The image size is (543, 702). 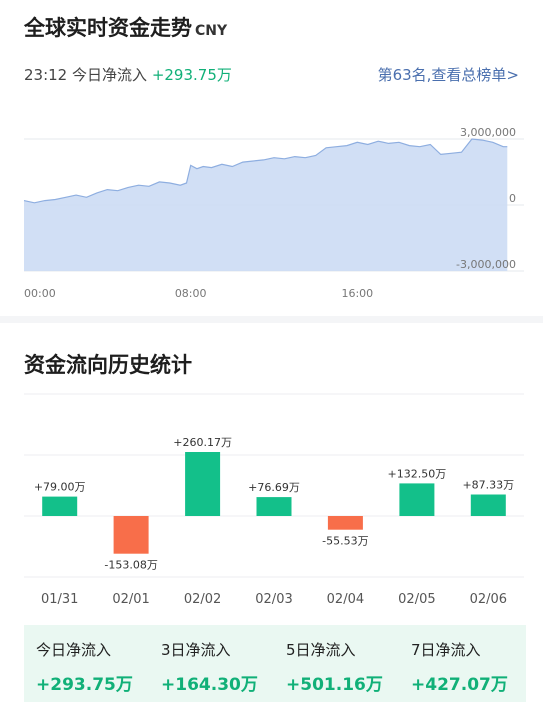 I want to click on summary-item-5day: 5日净流入 +501.16万, so click(x=334, y=667).